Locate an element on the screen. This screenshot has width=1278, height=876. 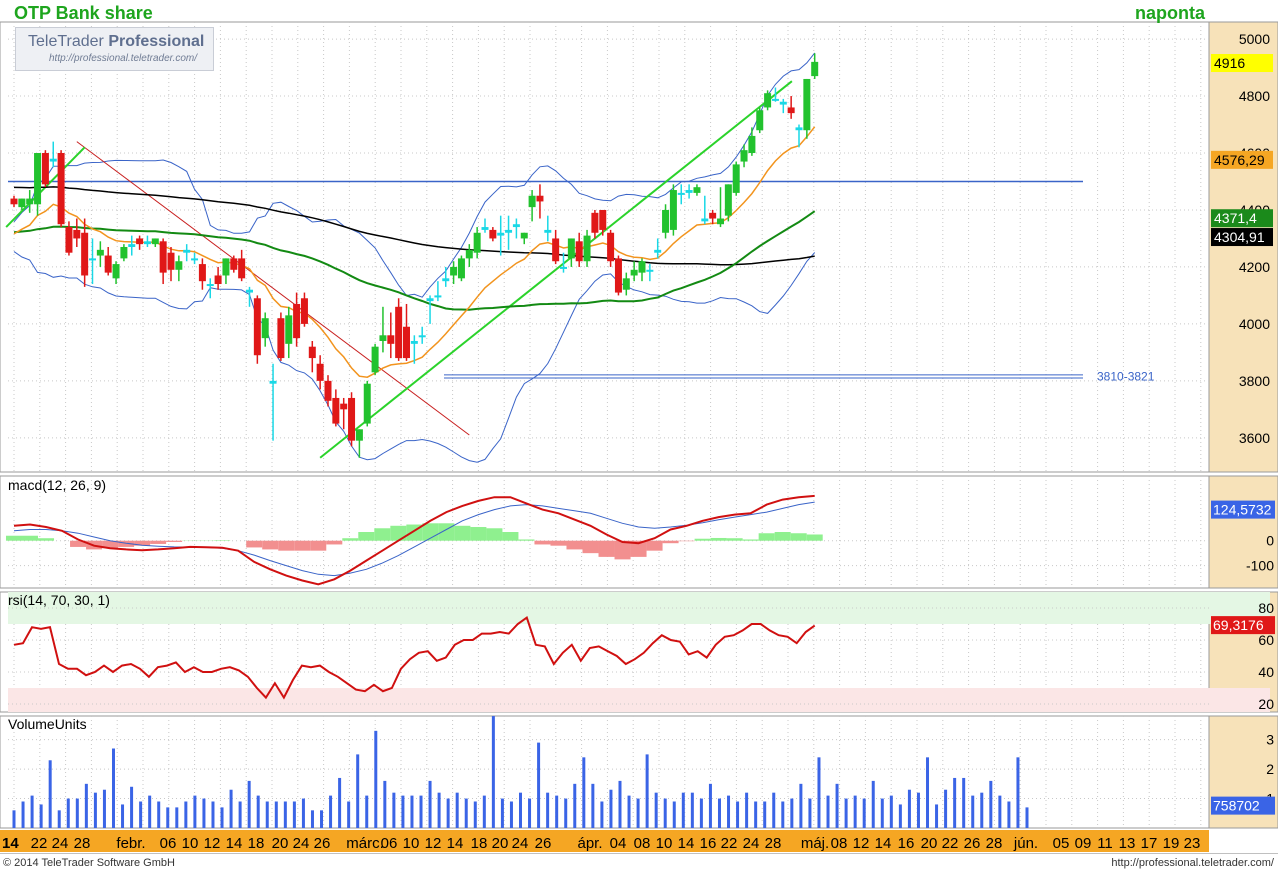
time-label-34: 14 is located at coordinates (883, 843).